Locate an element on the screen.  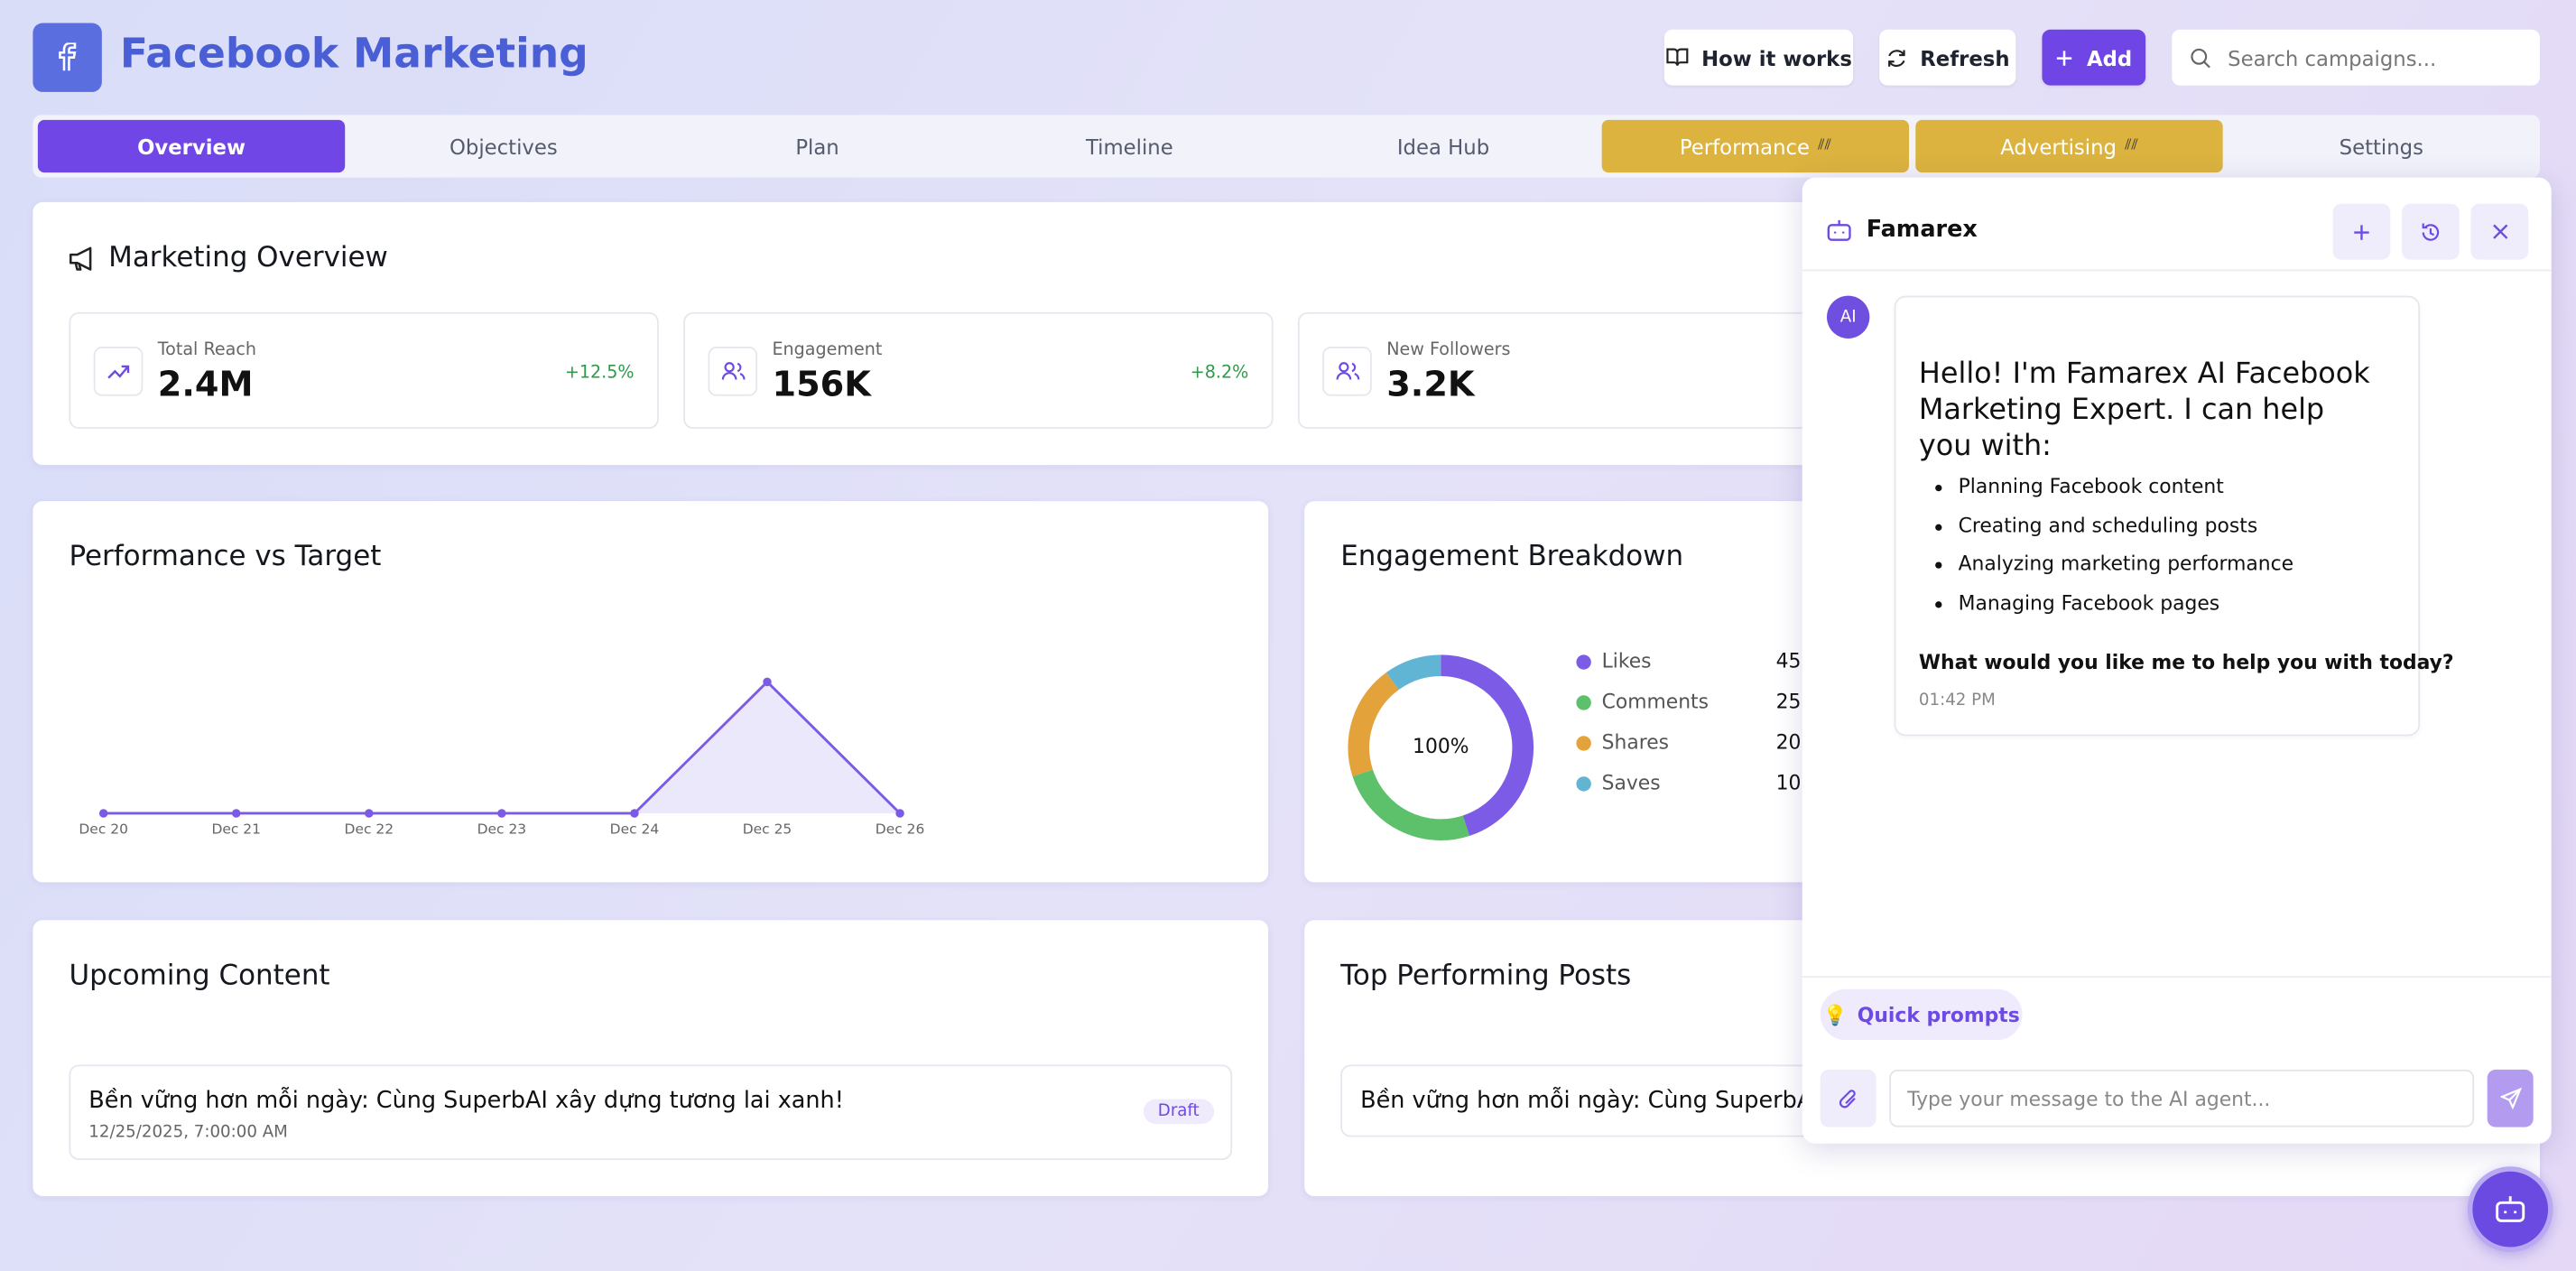
bot-icon is located at coordinates (1839, 230).